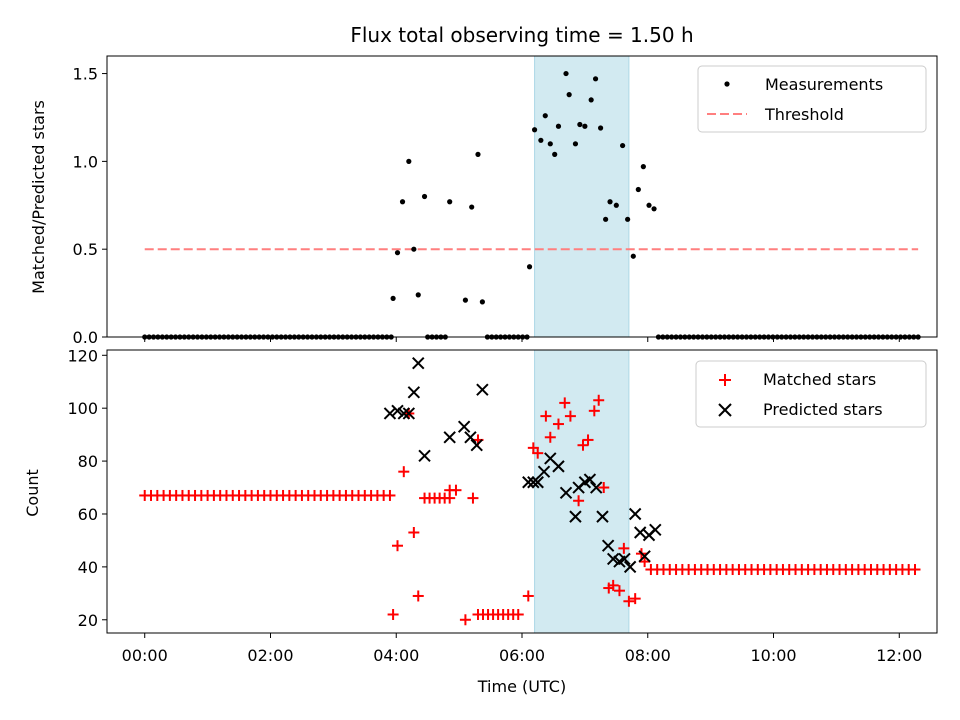 This screenshot has height=720, width=960. What do you see at coordinates (812, 99) in the screenshot?
I see `ratio-legend: Measurements Threshold` at bounding box center [812, 99].